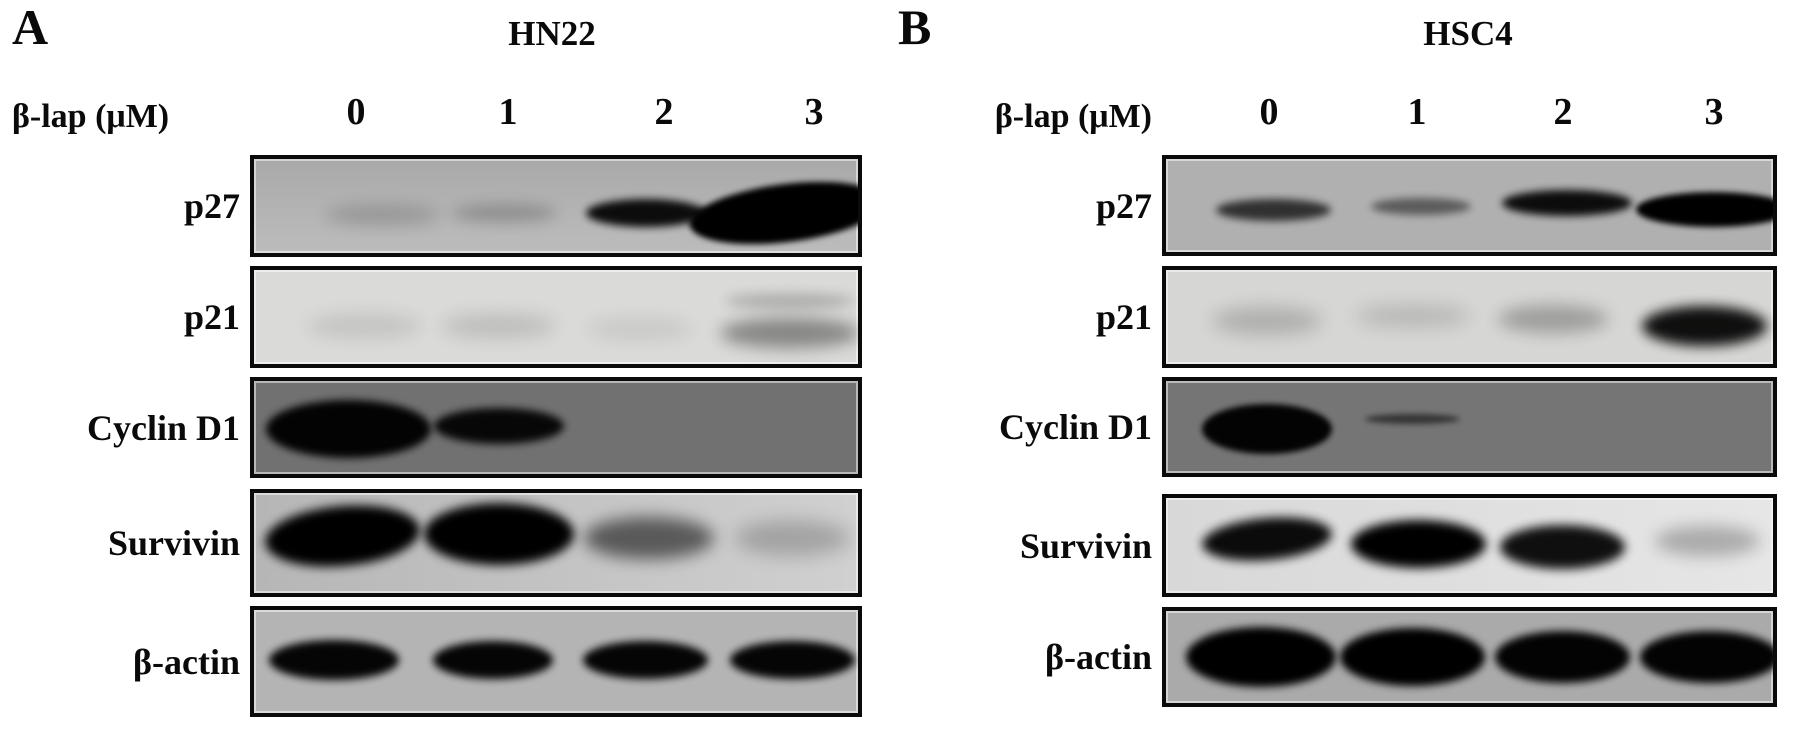 The height and width of the screenshot is (732, 1795). What do you see at coordinates (915, 27) in the screenshot?
I see `panel-b-letter: B` at bounding box center [915, 27].